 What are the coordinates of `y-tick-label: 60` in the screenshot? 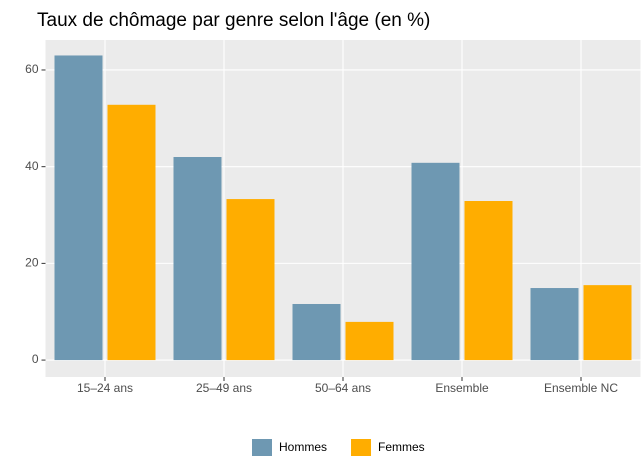 It's located at (32, 69).